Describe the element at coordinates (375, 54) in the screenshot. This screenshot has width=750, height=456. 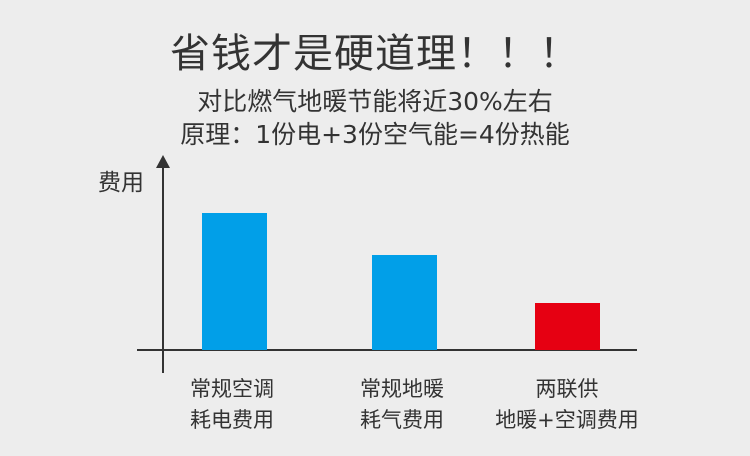
I see `page-title: 省钱才是硬道理！！！` at that location.